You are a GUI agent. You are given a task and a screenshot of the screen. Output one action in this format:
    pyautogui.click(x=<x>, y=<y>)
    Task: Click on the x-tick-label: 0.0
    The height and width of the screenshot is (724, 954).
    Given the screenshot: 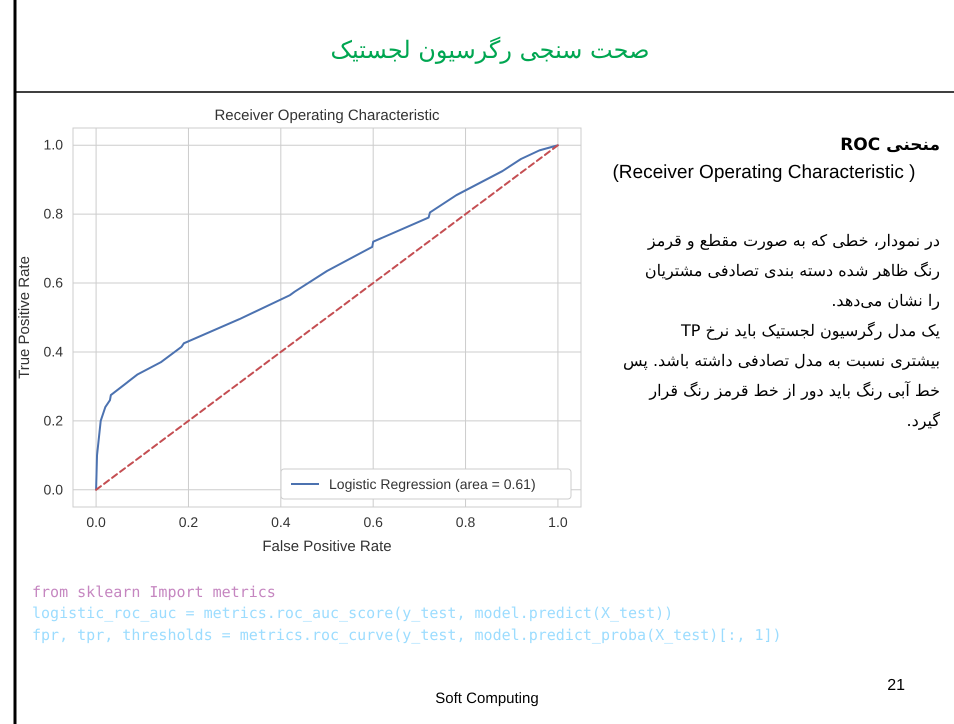 What is the action you would take?
    pyautogui.click(x=96, y=522)
    